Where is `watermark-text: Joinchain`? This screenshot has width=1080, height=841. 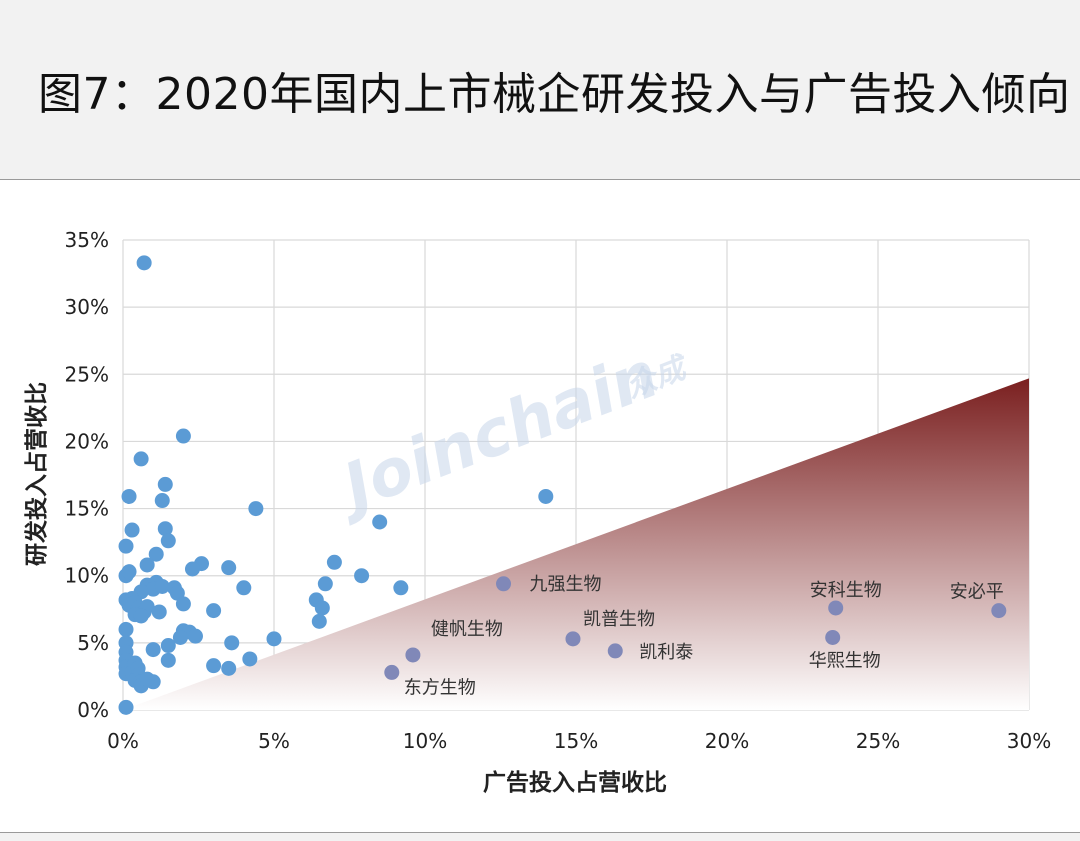
watermark-text: Joinchain is located at coordinates (496, 433).